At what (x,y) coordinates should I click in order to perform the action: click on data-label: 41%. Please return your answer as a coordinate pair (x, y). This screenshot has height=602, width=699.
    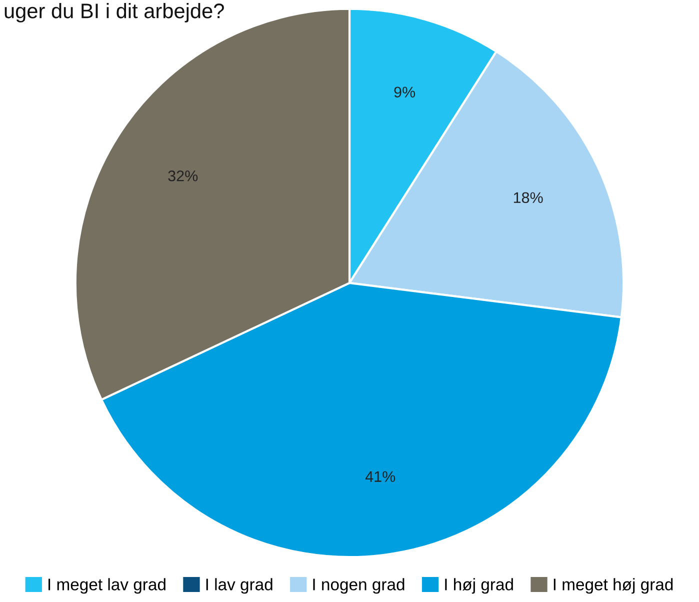
    Looking at the image, I should click on (380, 476).